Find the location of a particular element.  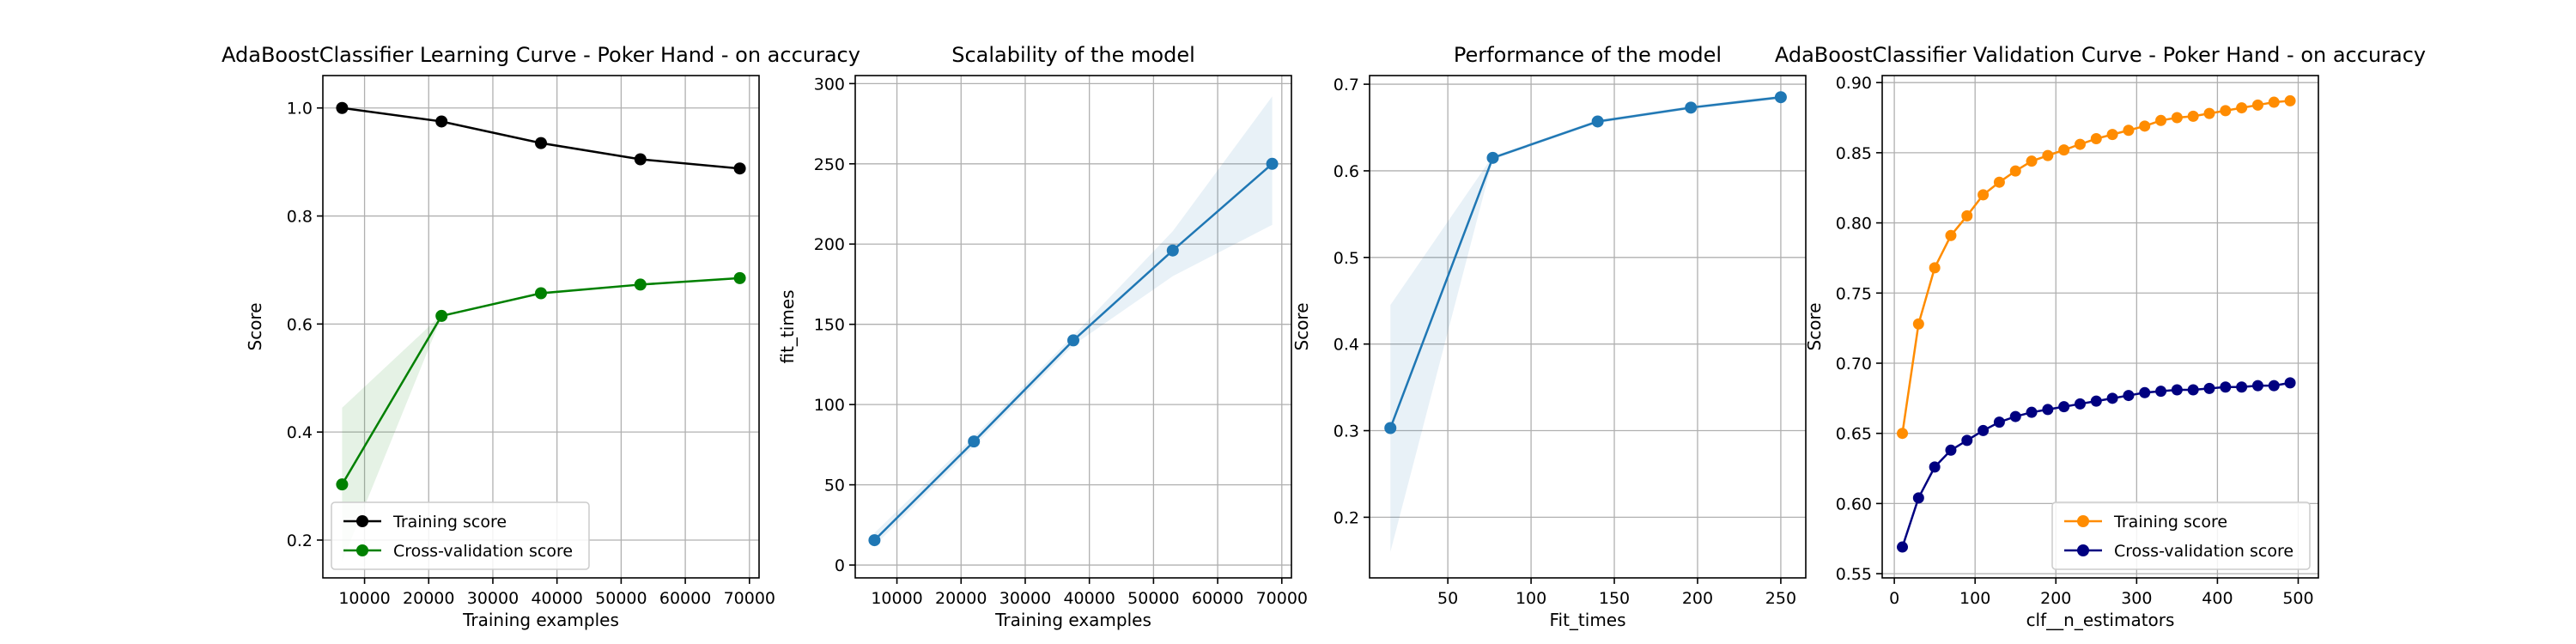

x-tick-label: 0 is located at coordinates (1894, 598).